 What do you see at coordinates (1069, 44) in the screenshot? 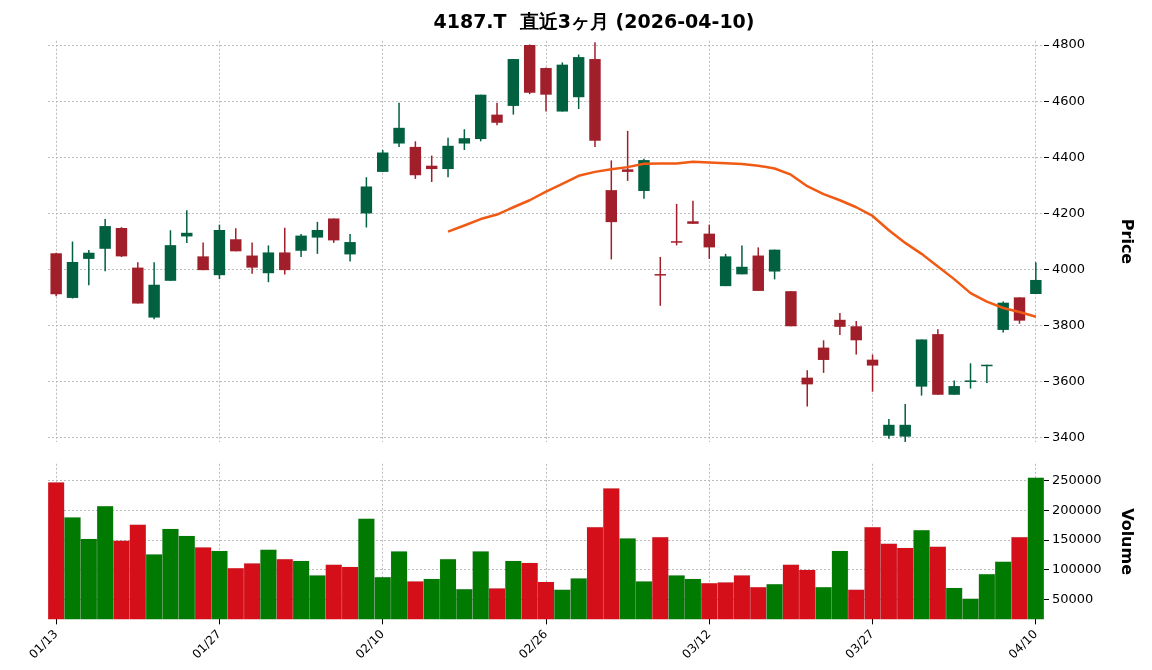
I see `y-tick-label: 4800` at bounding box center [1069, 44].